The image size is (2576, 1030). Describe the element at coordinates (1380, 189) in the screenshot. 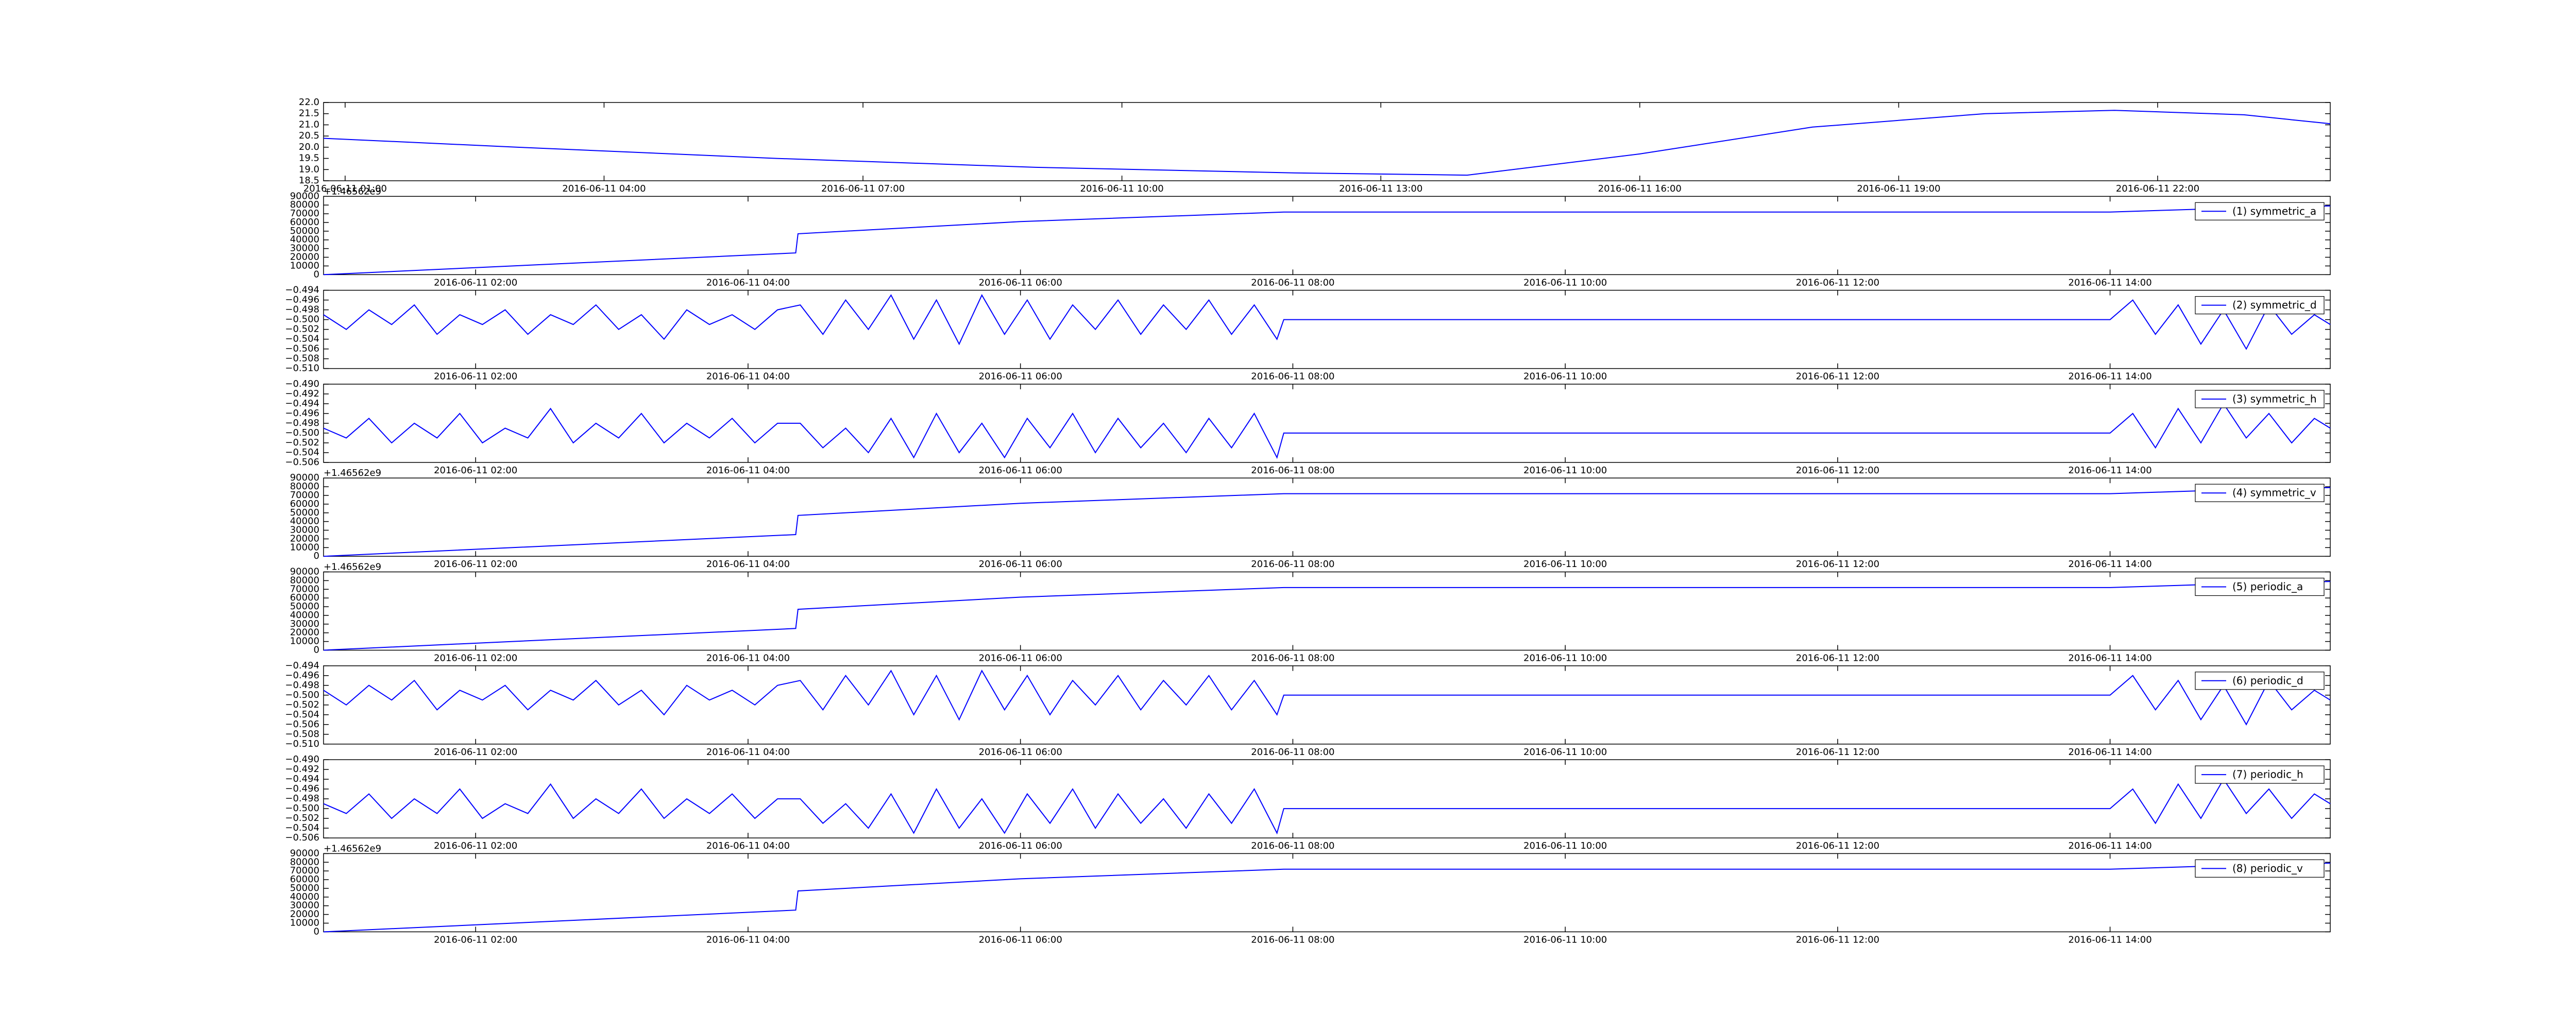

I see `x-tick-label: 2016-06-11 13:00` at that location.